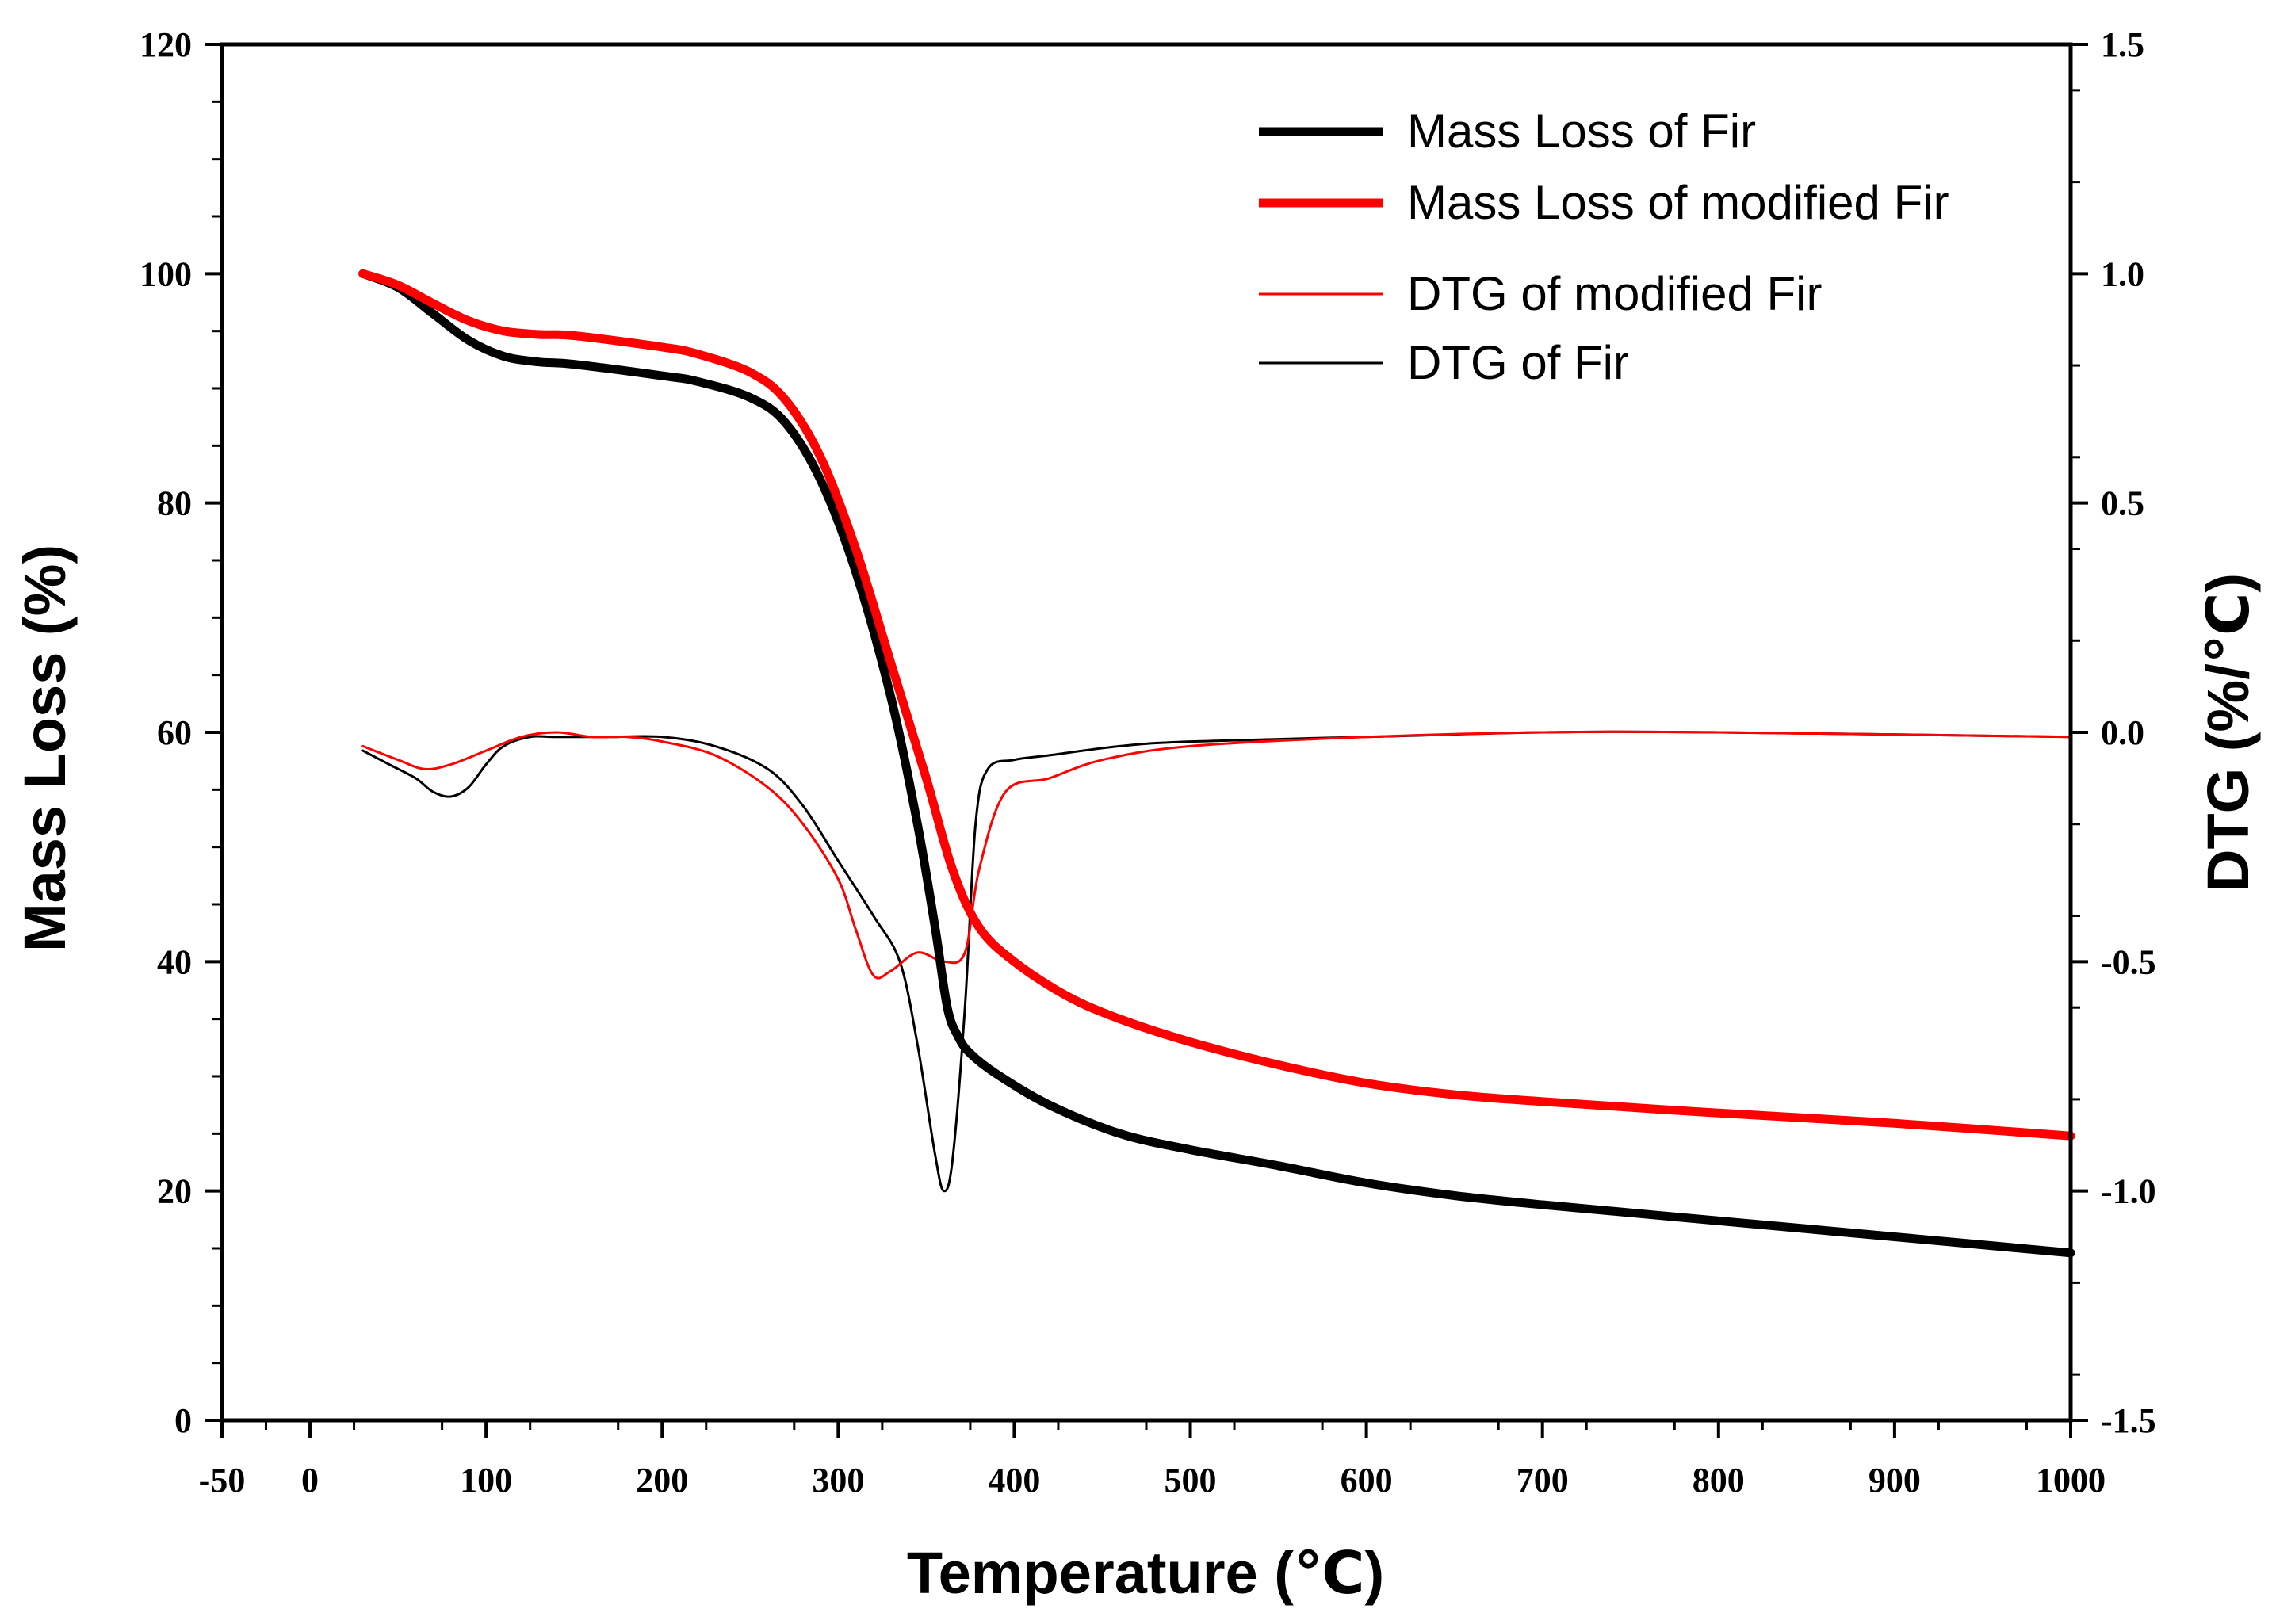 This screenshot has height=1624, width=2295. What do you see at coordinates (1145, 1573) in the screenshot?
I see `x-axis-title: Temperature (℃)` at bounding box center [1145, 1573].